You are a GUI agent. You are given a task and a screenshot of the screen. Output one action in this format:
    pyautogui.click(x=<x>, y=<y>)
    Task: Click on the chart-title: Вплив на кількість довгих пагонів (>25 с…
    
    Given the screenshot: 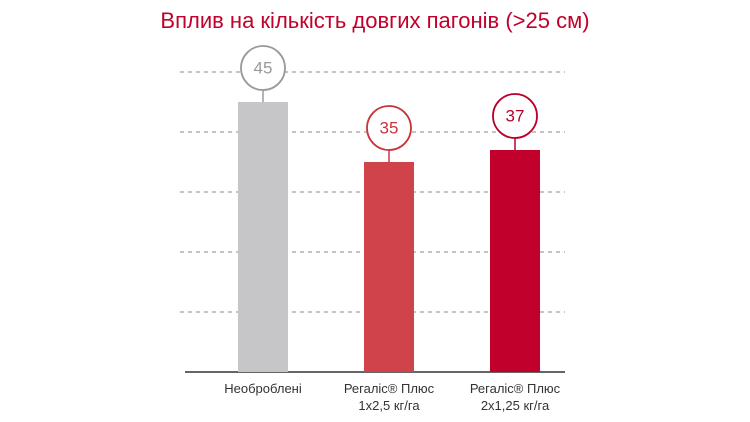 What is the action you would take?
    pyautogui.click(x=374, y=20)
    